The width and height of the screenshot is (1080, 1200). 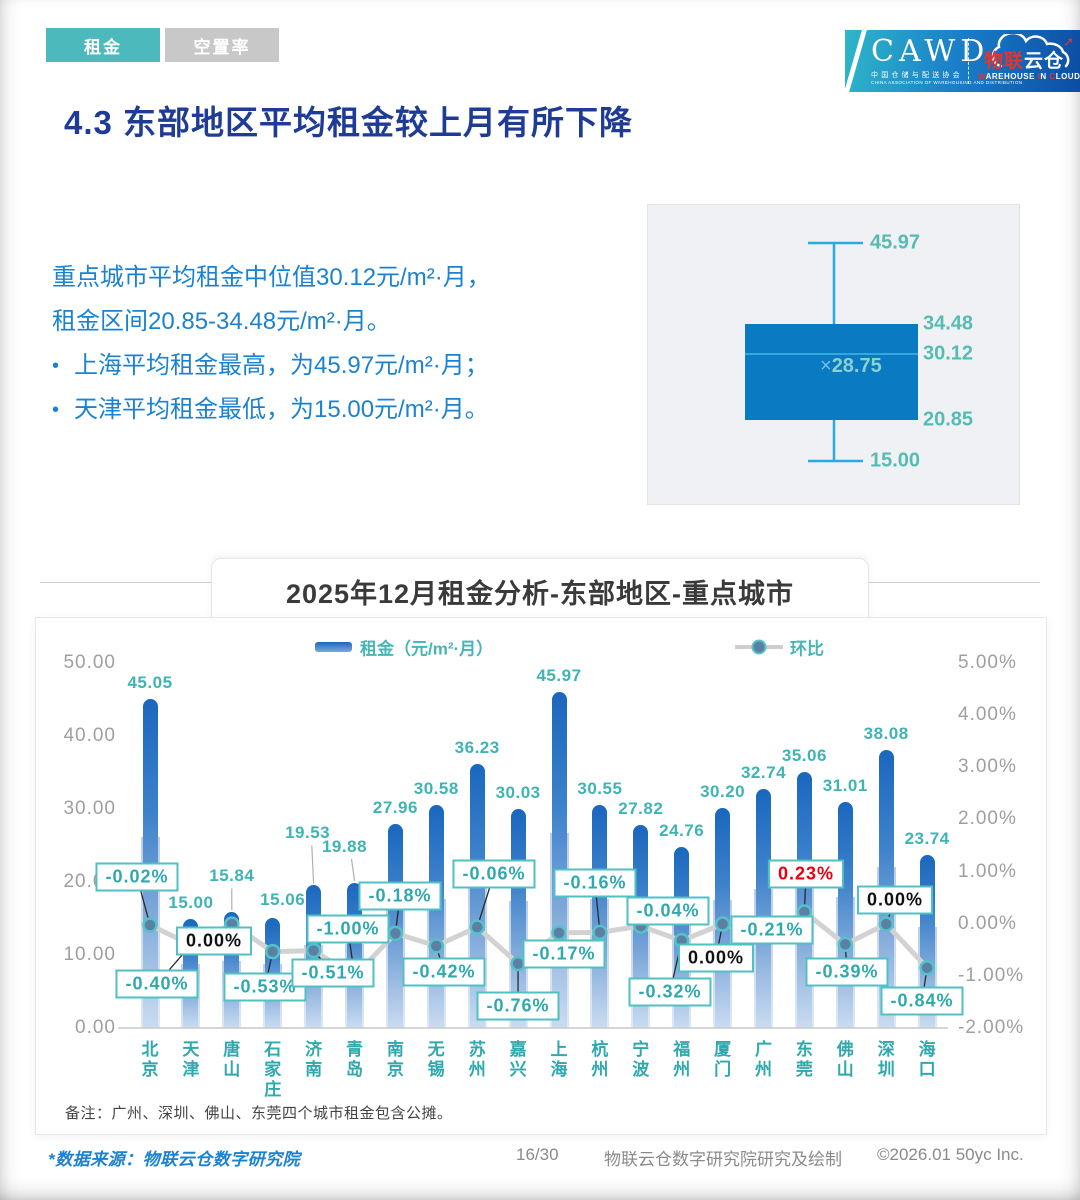 What do you see at coordinates (600, 1060) in the screenshot?
I see `city-label-杭州: 杭 州` at bounding box center [600, 1060].